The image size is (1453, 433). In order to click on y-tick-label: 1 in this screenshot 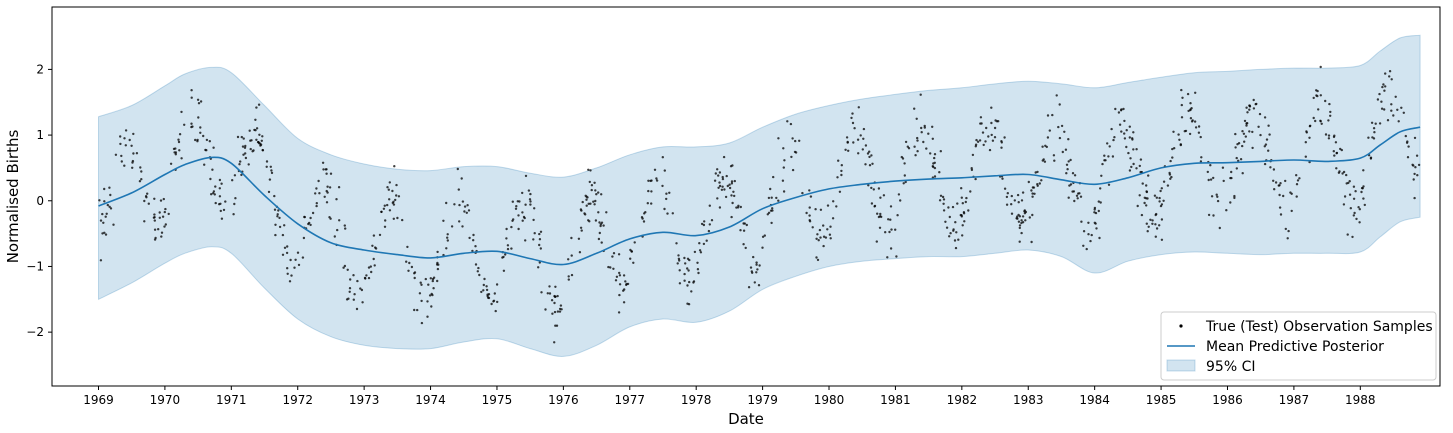, I will do `click(40, 135)`.